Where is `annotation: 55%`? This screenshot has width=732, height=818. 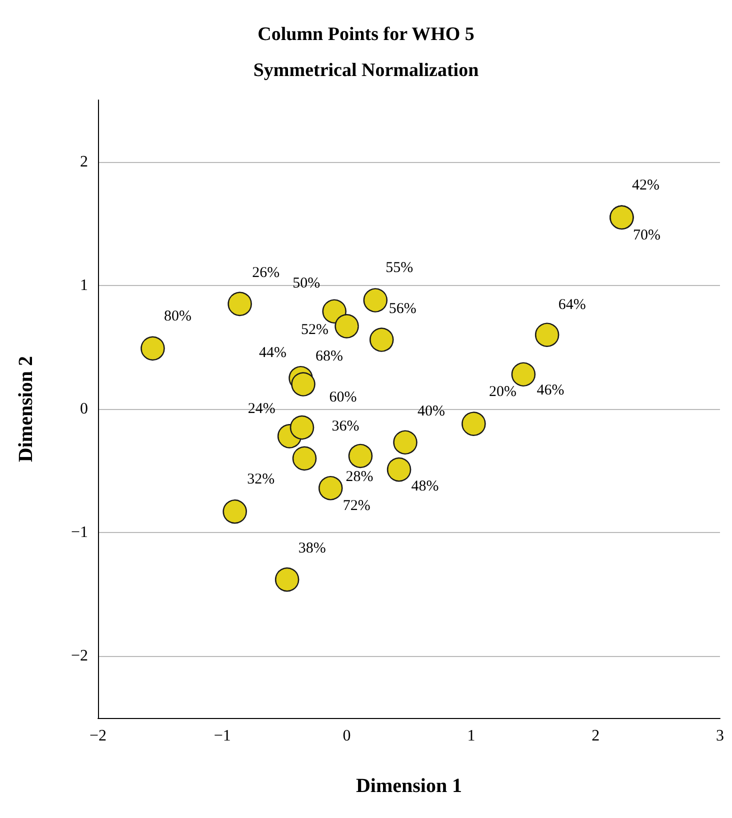
annotation: 55% is located at coordinates (400, 268).